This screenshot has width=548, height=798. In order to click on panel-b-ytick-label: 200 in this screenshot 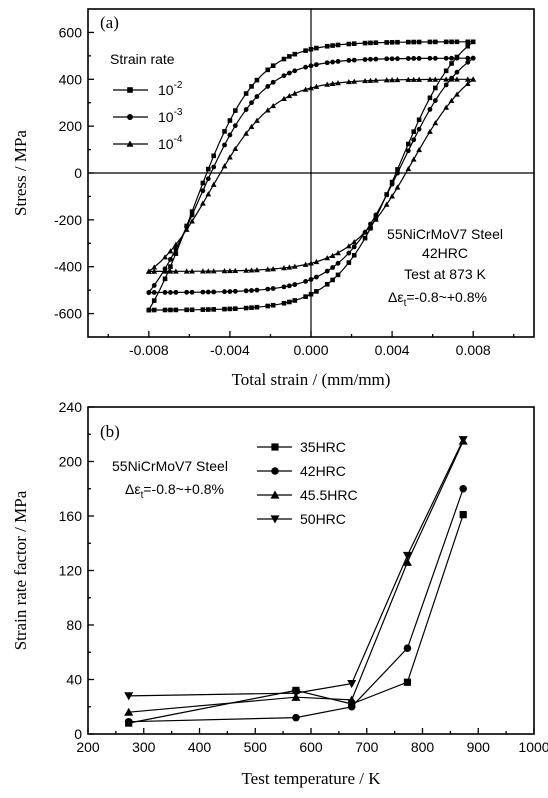, I will do `click(71, 462)`.